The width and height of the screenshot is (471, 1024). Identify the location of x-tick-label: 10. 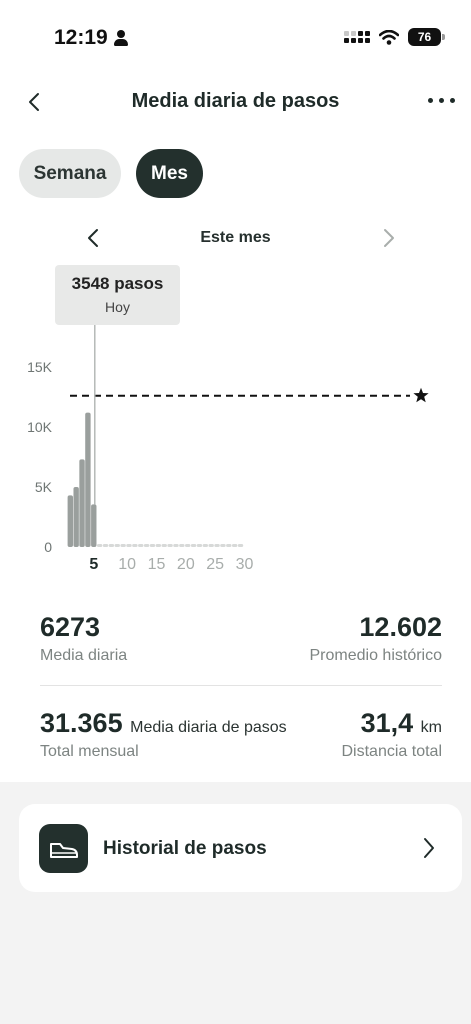
(127, 564).